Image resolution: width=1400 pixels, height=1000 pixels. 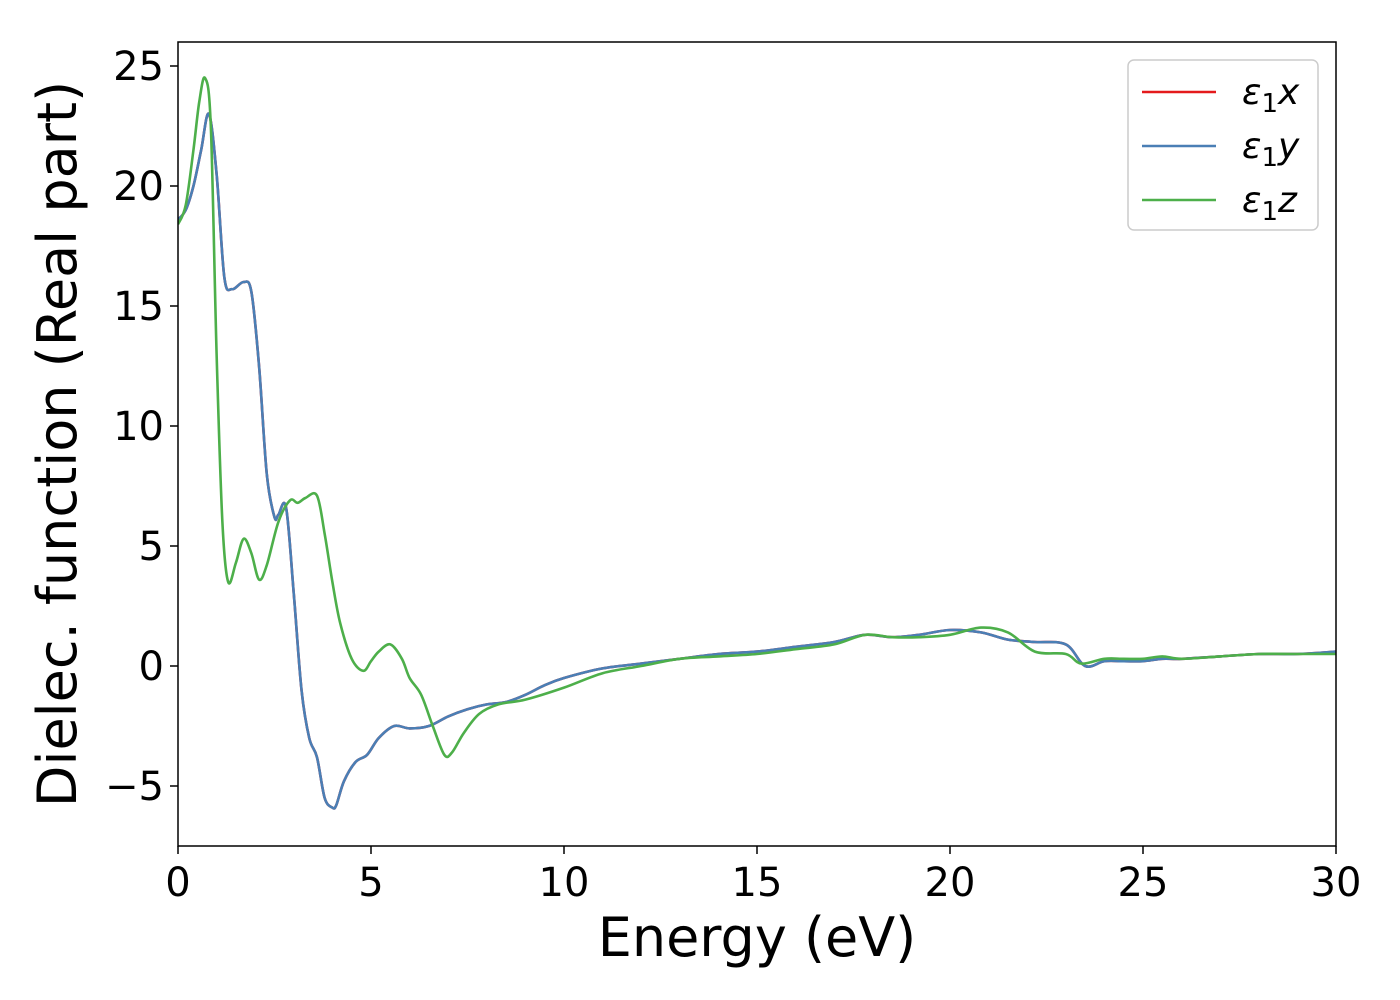 What do you see at coordinates (151, 667) in the screenshot?
I see `y-tick-label: 0` at bounding box center [151, 667].